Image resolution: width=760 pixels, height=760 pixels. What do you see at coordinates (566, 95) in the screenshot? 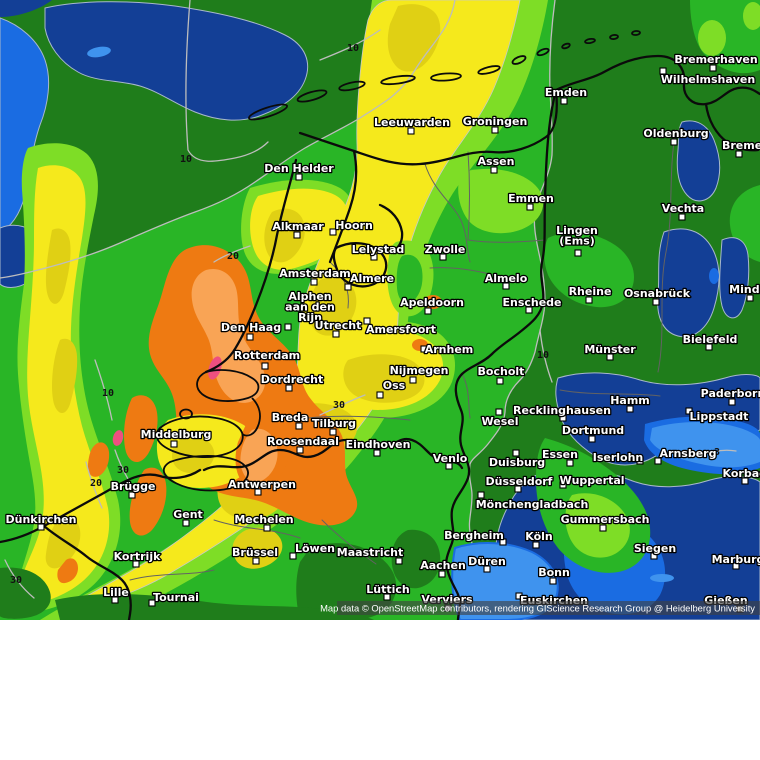
I see `city: Emden` at bounding box center [566, 95].